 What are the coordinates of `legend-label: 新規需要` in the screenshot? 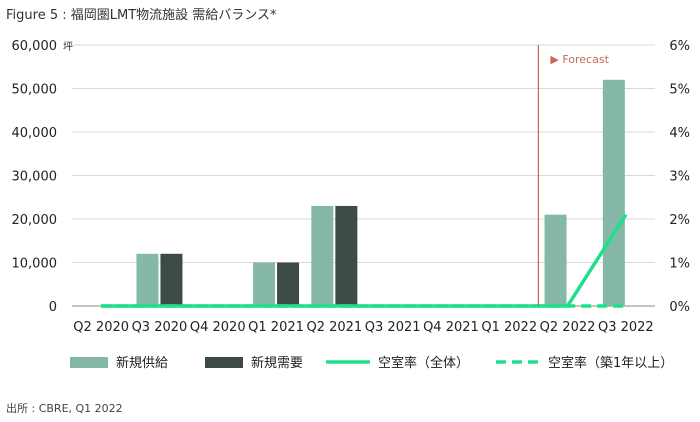 It's located at (277, 363).